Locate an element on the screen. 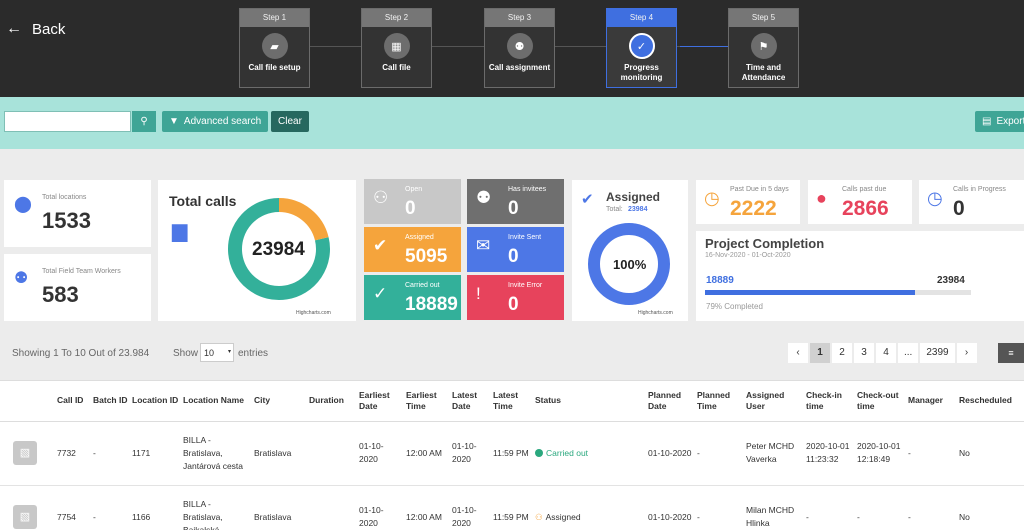 This screenshot has width=1024, height=530. col-batch-id: Batch ID is located at coordinates (110, 401).